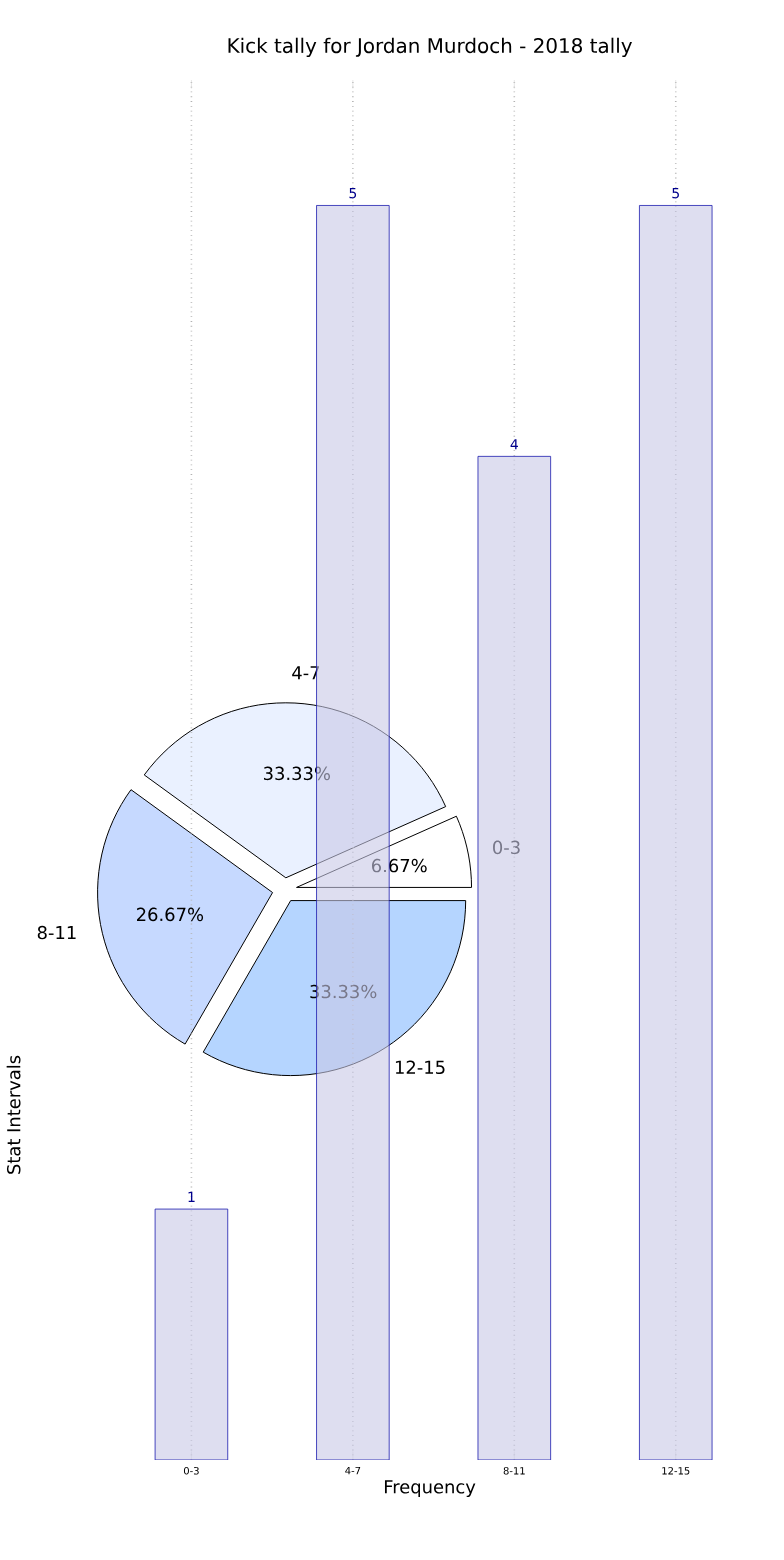  I want to click on x-axis-title: Frequency, so click(430, 1489).